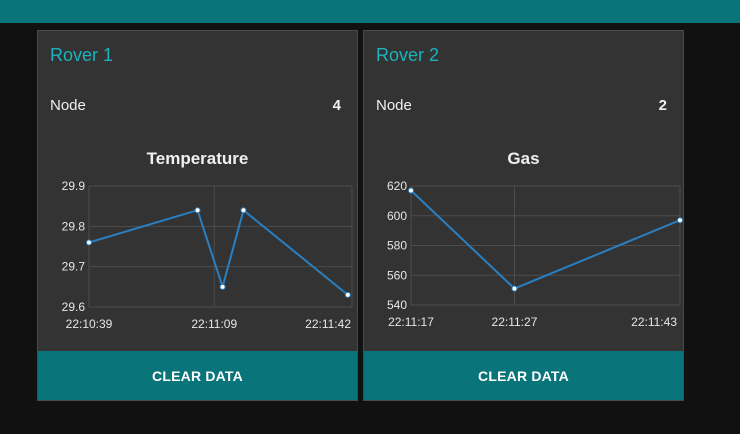  I want to click on node-value: 4, so click(336, 105).